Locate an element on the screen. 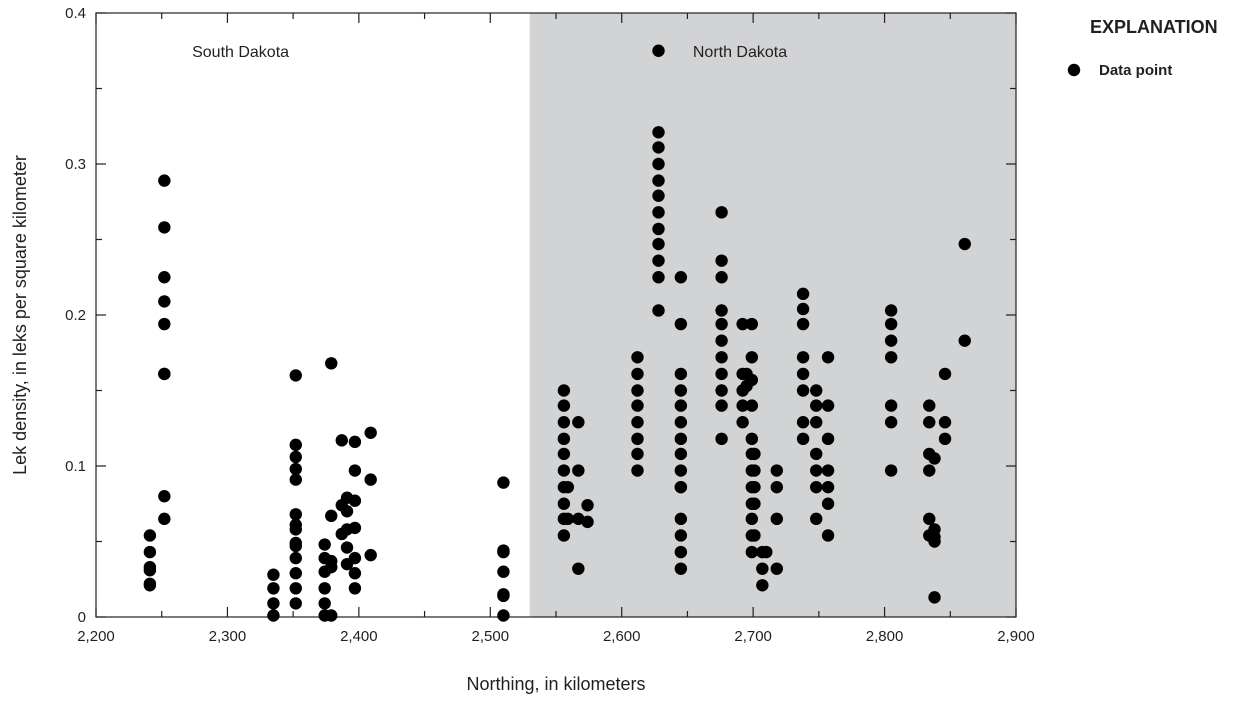 Image resolution: width=1238 pixels, height=706 pixels. y-tick-label: 0.3 is located at coordinates (75, 164).